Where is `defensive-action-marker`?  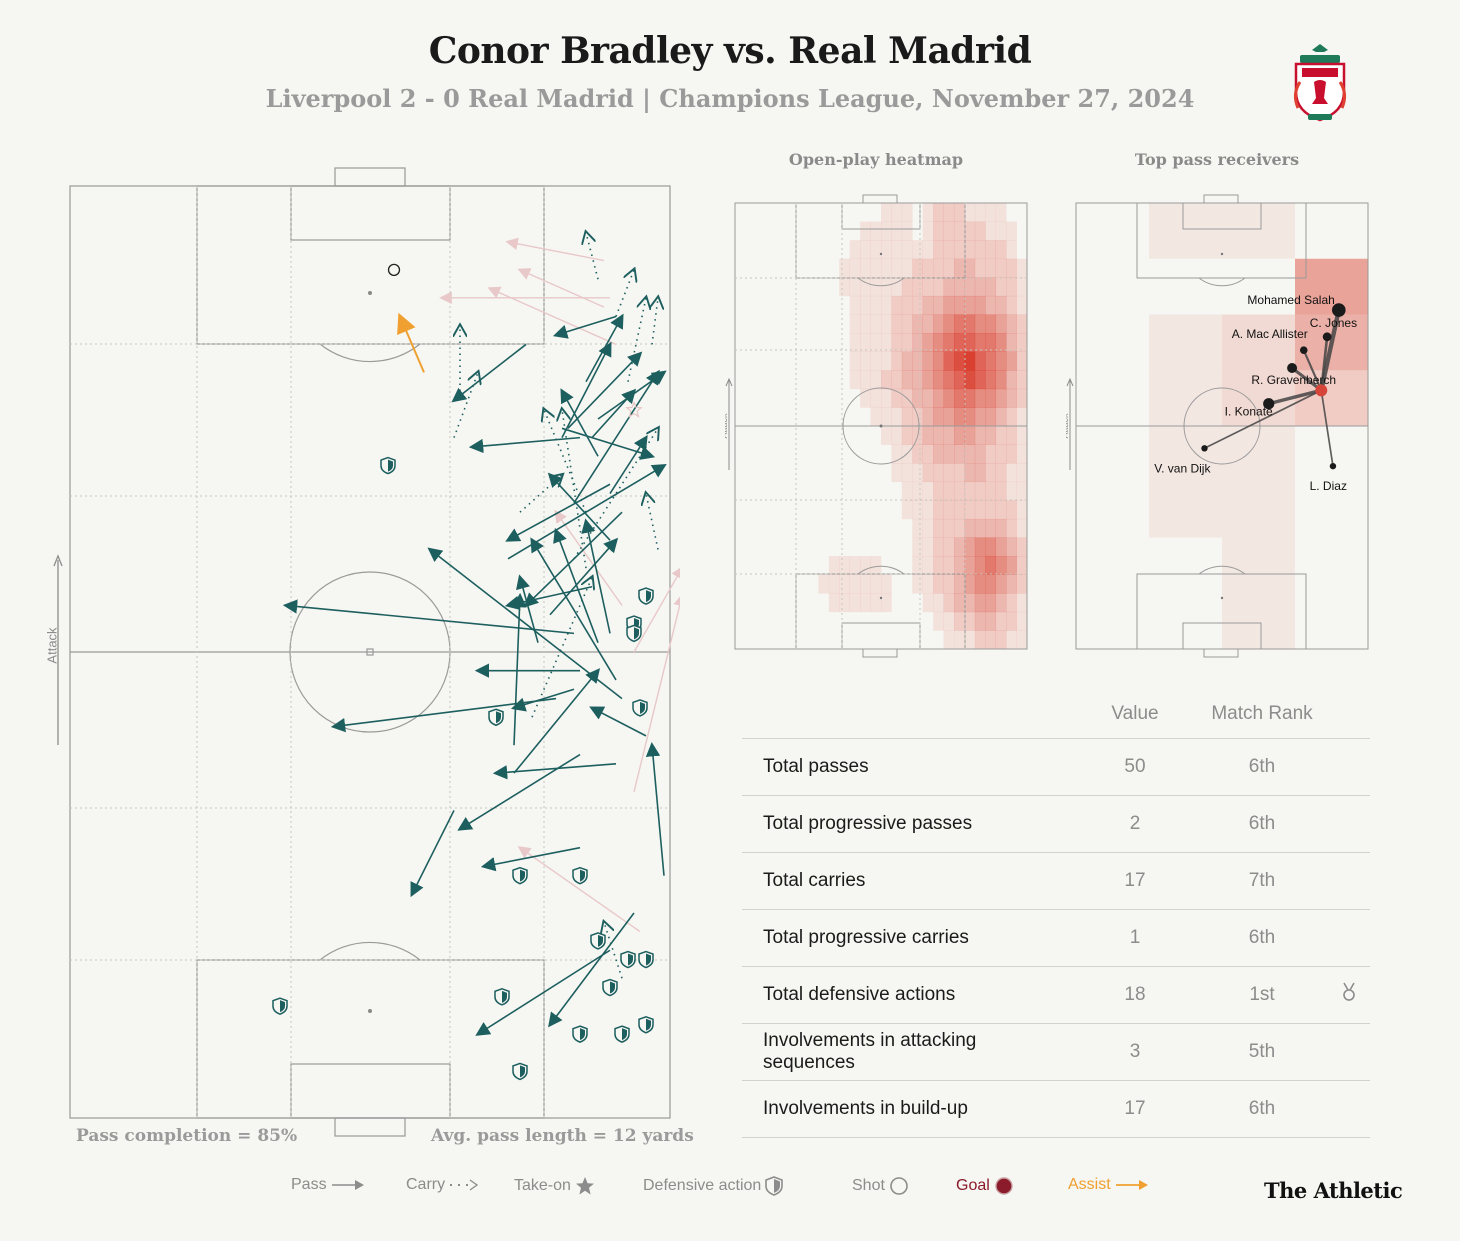 defensive-action-marker is located at coordinates (646, 1025).